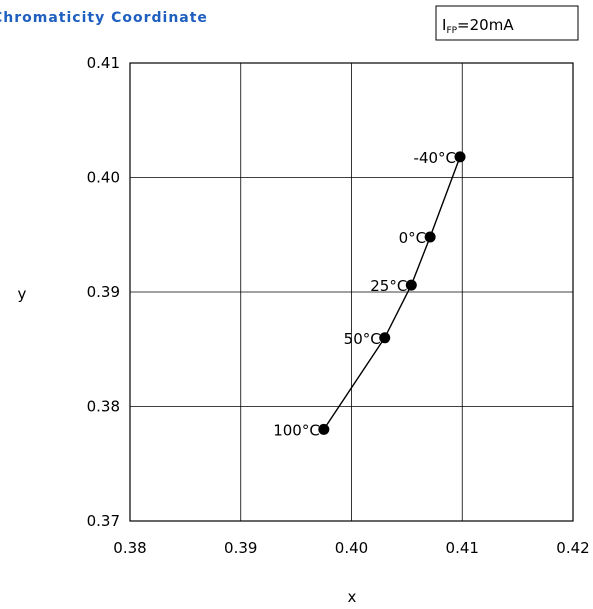 The height and width of the screenshot is (609, 593). I want to click on x-tick-label: 0.42, so click(572, 548).